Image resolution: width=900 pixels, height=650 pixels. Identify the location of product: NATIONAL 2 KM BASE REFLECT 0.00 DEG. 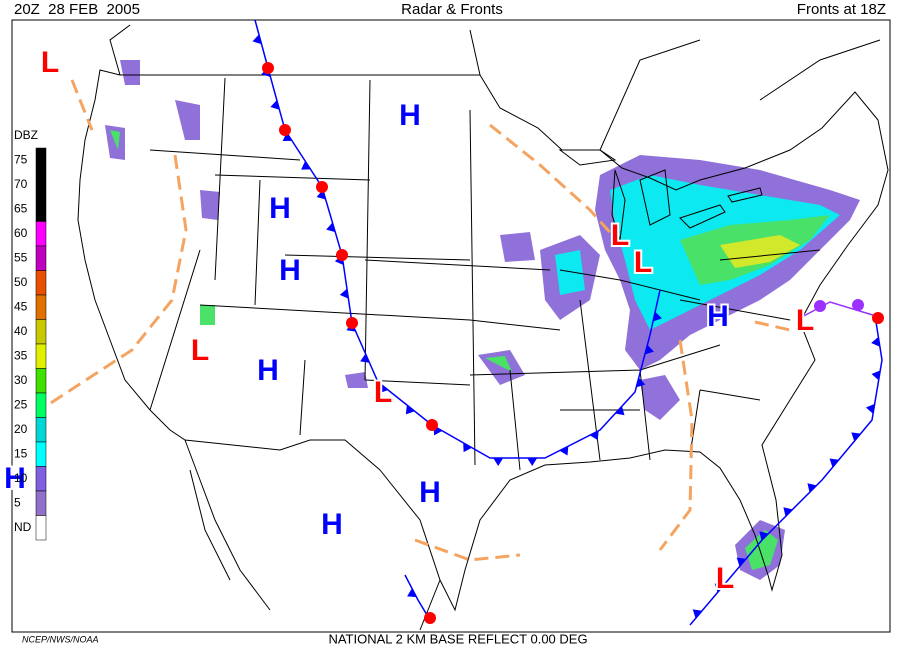
(457, 638).